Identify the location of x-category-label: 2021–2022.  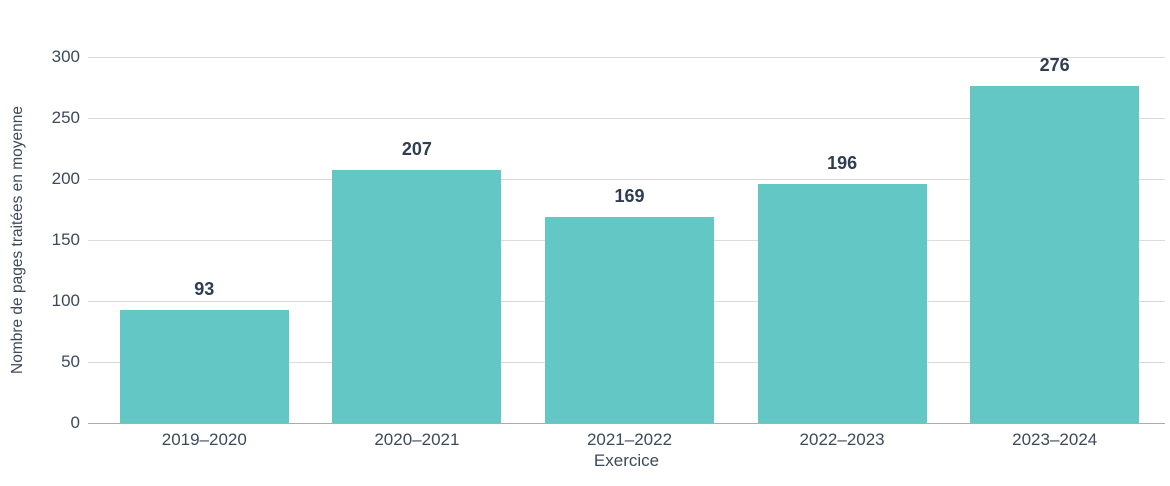
(629, 439).